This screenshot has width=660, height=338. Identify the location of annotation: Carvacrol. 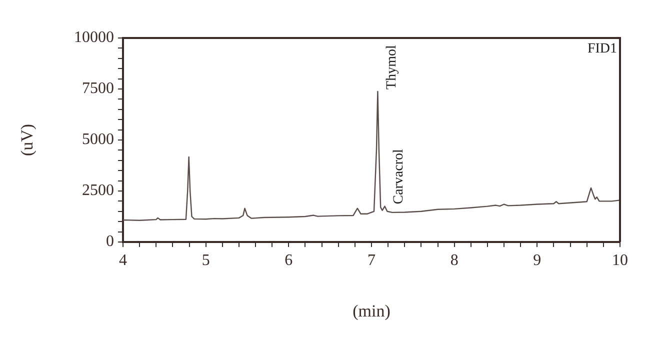
(398, 176).